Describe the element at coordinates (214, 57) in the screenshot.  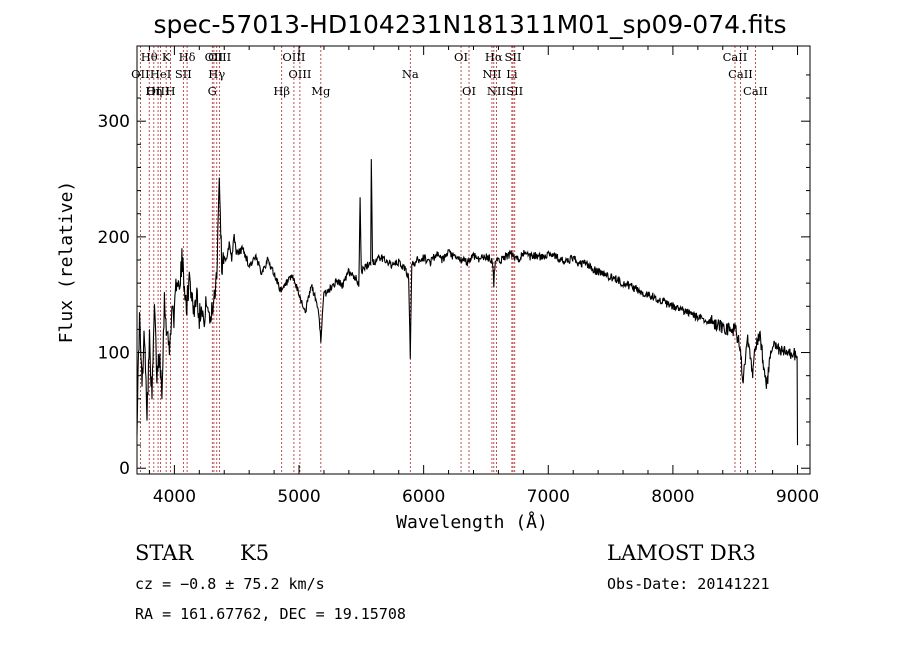
I see `line-label-9: OII` at that location.